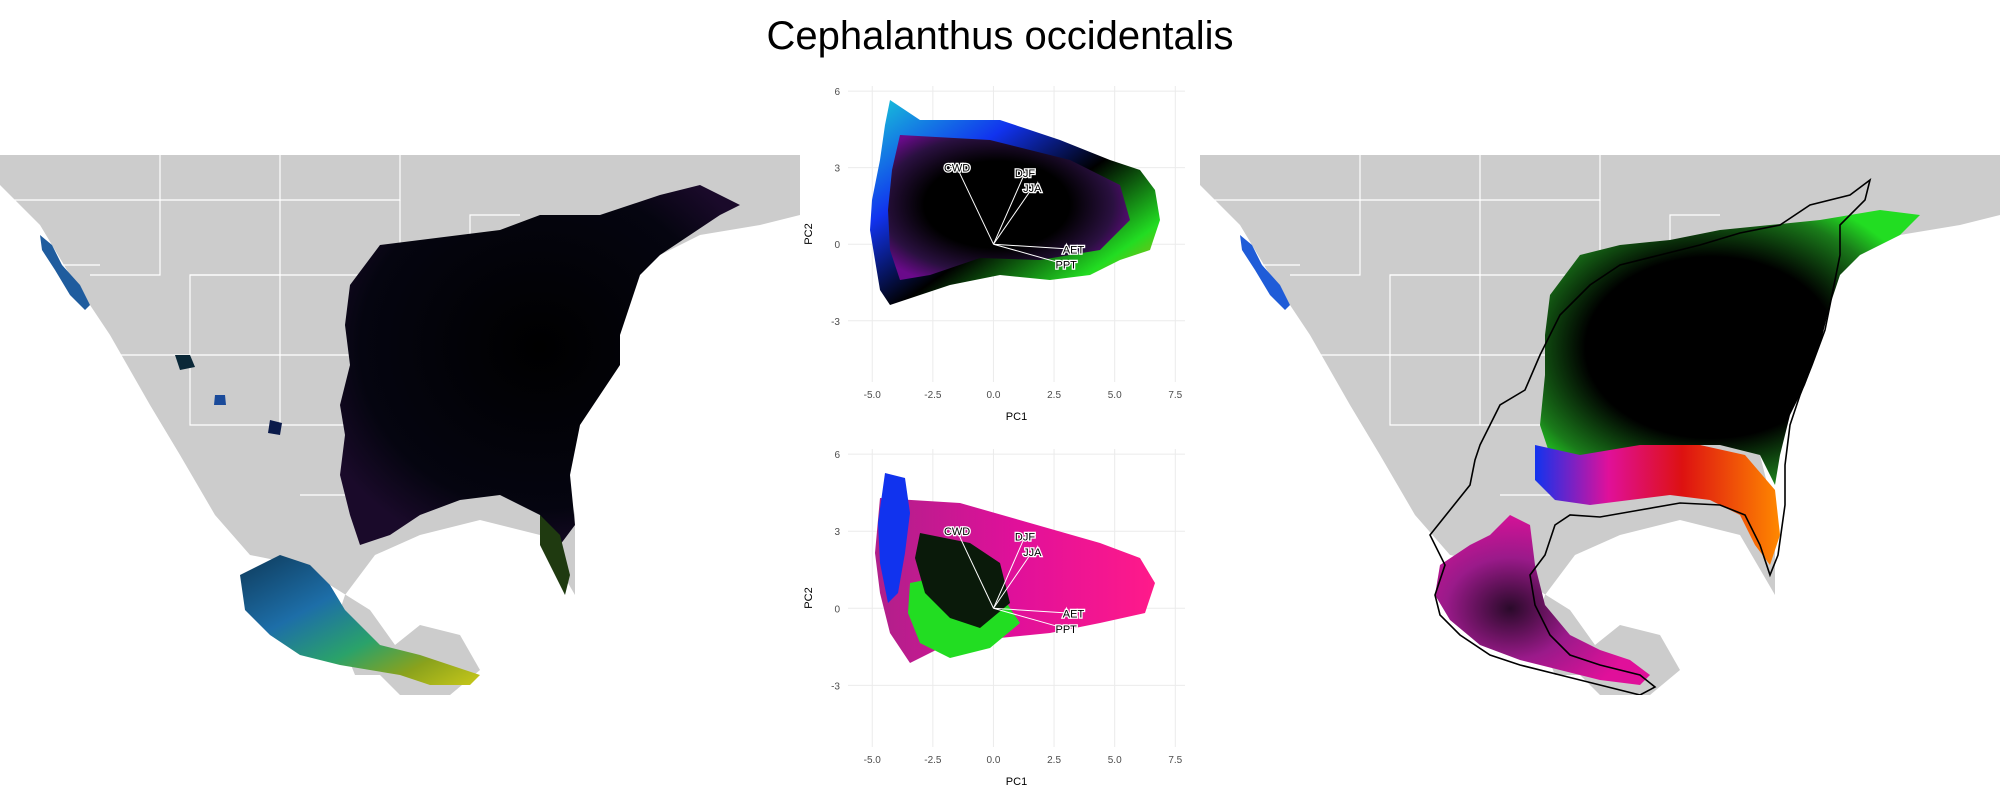  What do you see at coordinates (894, 538) in the screenshot?
I see `point-cloud-blue` at bounding box center [894, 538].